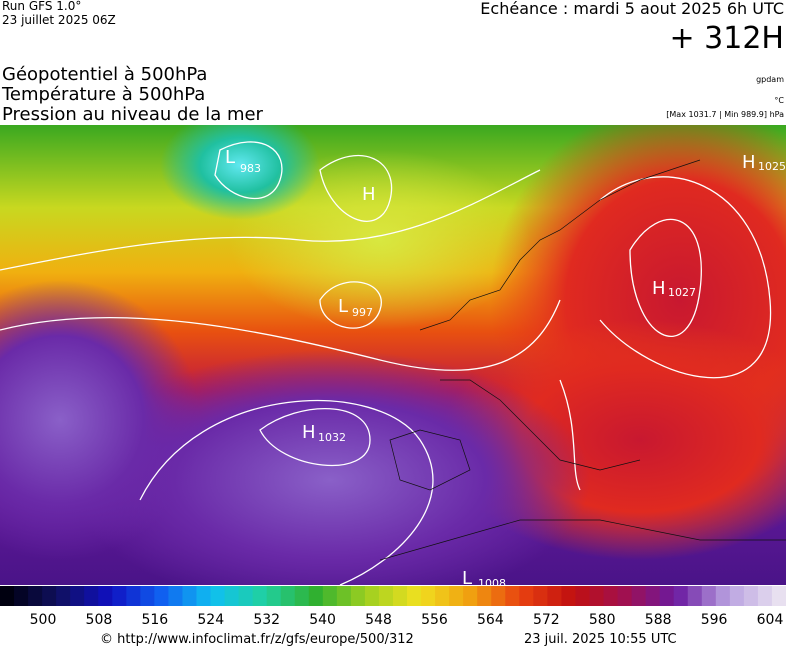 This screenshot has width=786, height=648. I want to click on generated: 23 juil. 2025 10:55 UTC, so click(600, 639).